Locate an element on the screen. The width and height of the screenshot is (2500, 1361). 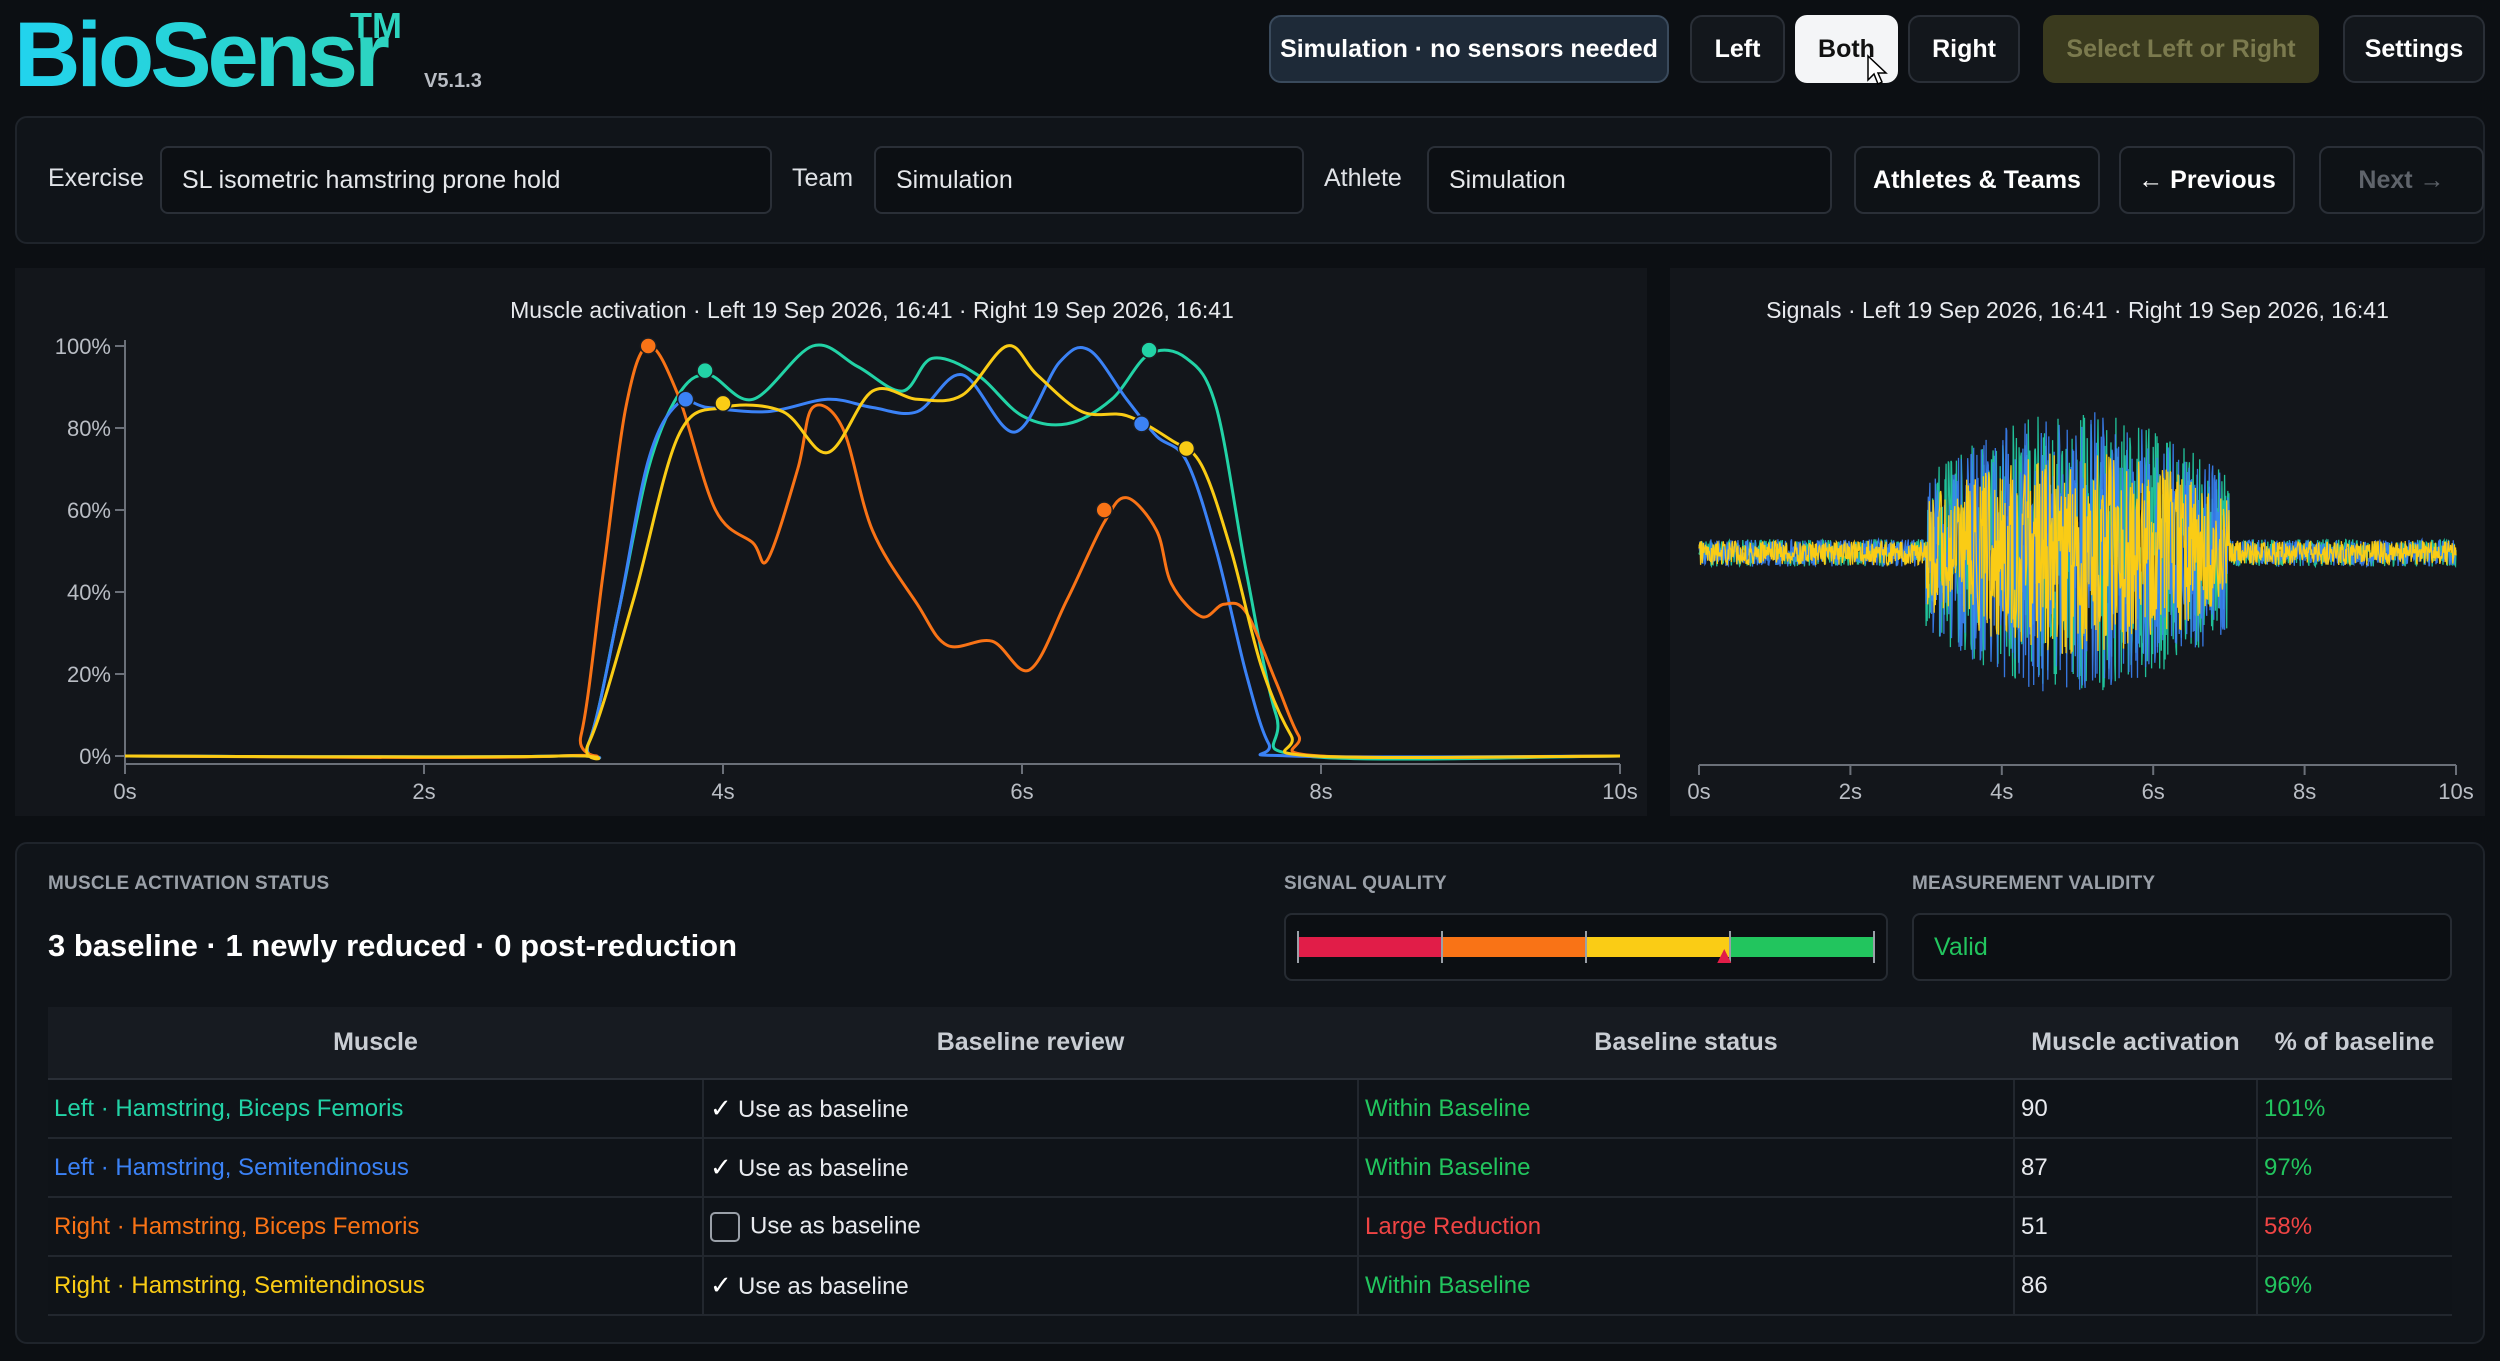
exercise-field: SL isometric hamstring prone hold is located at coordinates (466, 180).